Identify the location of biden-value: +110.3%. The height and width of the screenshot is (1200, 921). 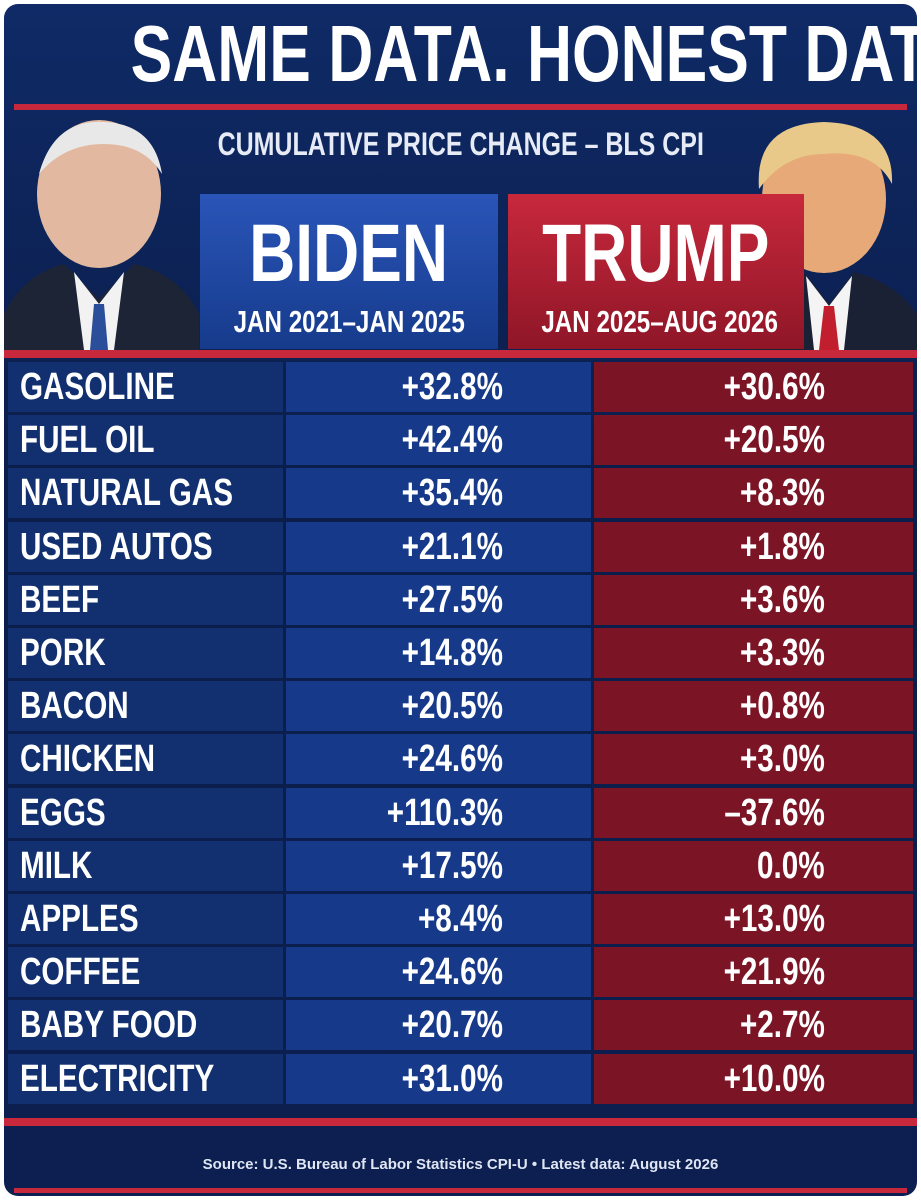
(438, 812).